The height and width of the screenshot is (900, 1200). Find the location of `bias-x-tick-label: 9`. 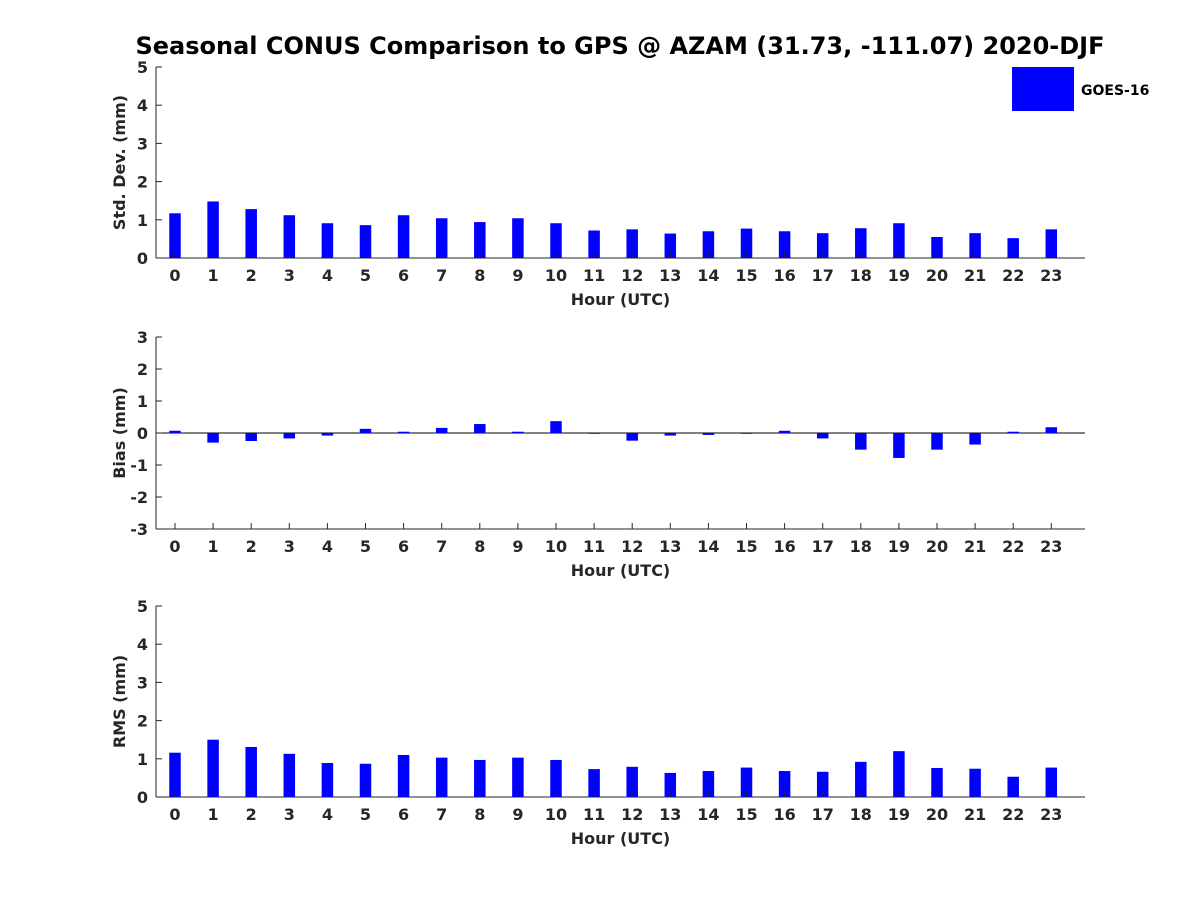

bias-x-tick-label: 9 is located at coordinates (517, 546).